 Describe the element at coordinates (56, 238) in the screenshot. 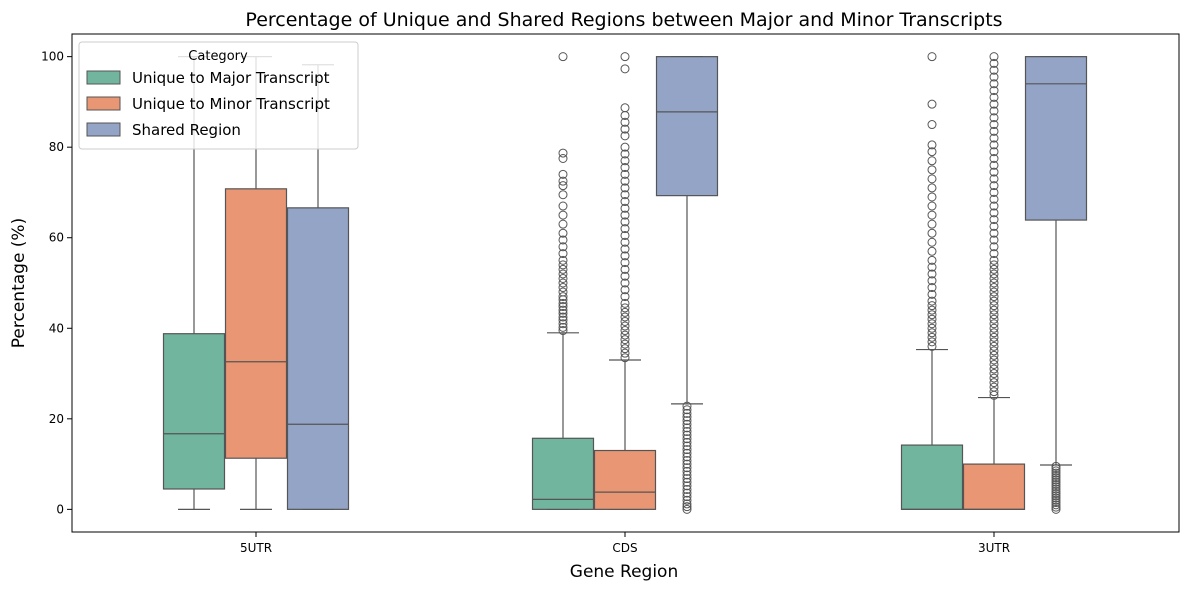

I see `y-tick-label: 60` at that location.